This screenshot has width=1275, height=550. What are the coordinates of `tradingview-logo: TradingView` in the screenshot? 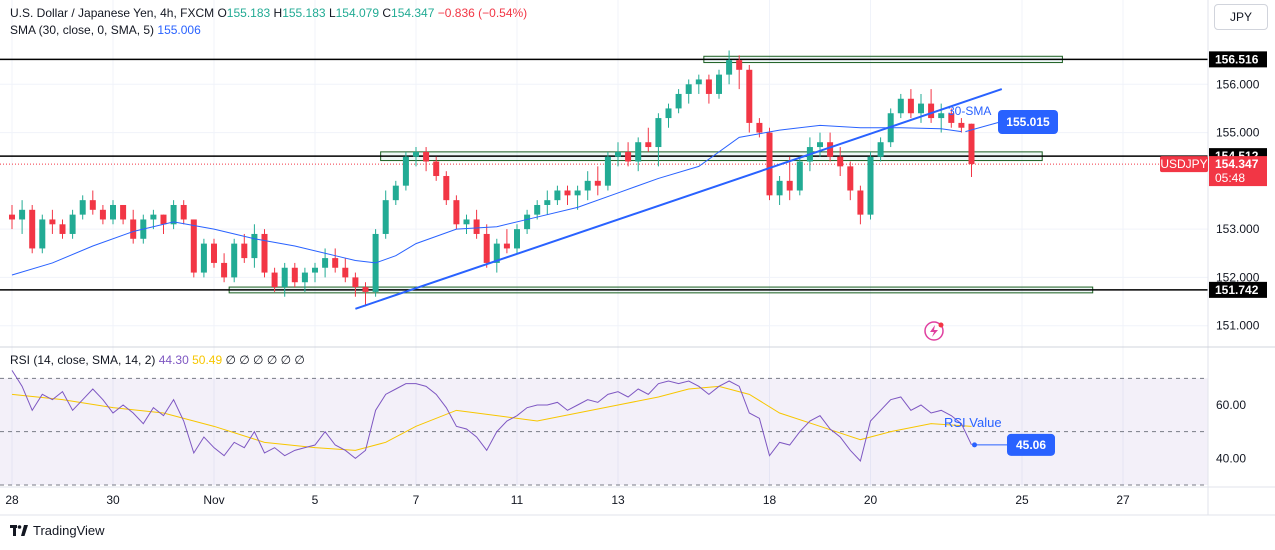 It's located at (57, 530).